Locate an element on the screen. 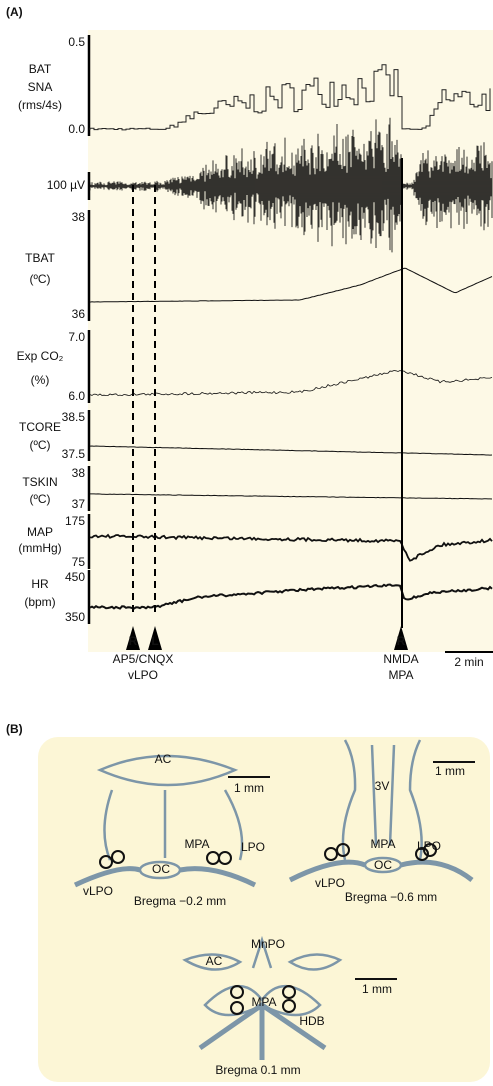  trace-name: TCORE is located at coordinates (40, 427).